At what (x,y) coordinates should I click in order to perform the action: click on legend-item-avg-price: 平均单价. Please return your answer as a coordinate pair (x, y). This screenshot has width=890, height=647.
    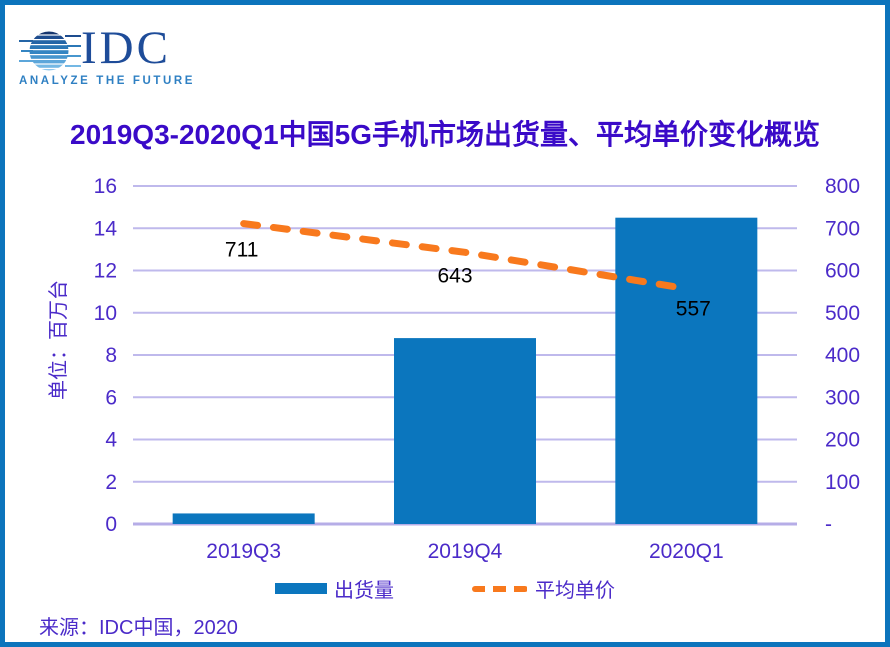
    Looking at the image, I should click on (543, 588).